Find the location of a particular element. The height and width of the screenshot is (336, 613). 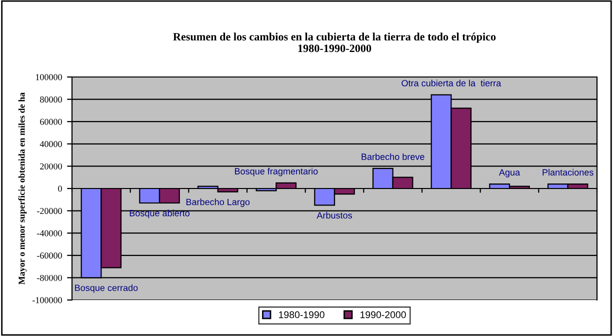

y-tick-label: -100000 is located at coordinates (47, 300).